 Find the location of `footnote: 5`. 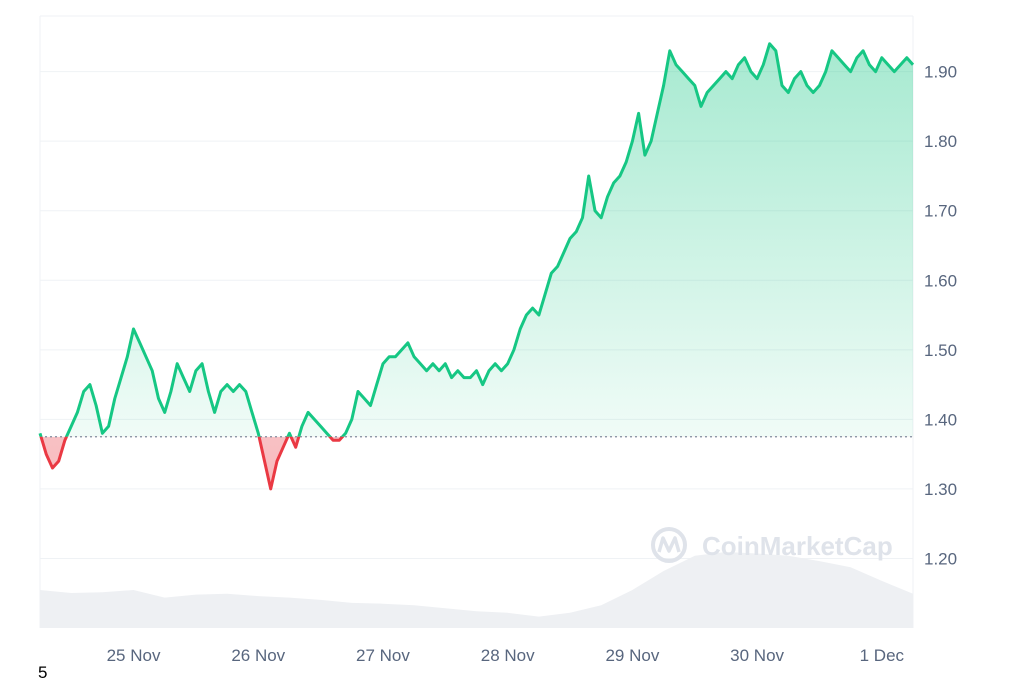

footnote: 5 is located at coordinates (43, 672).